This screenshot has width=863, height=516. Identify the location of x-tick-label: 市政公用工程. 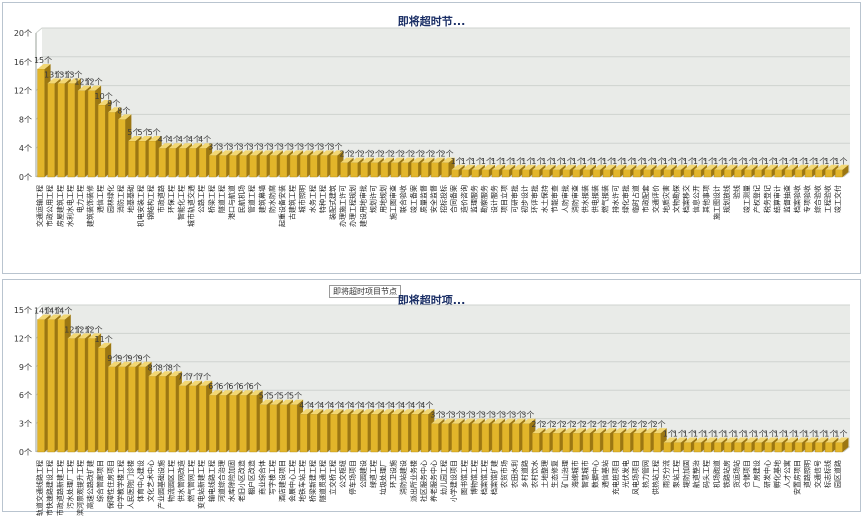
(49, 206).